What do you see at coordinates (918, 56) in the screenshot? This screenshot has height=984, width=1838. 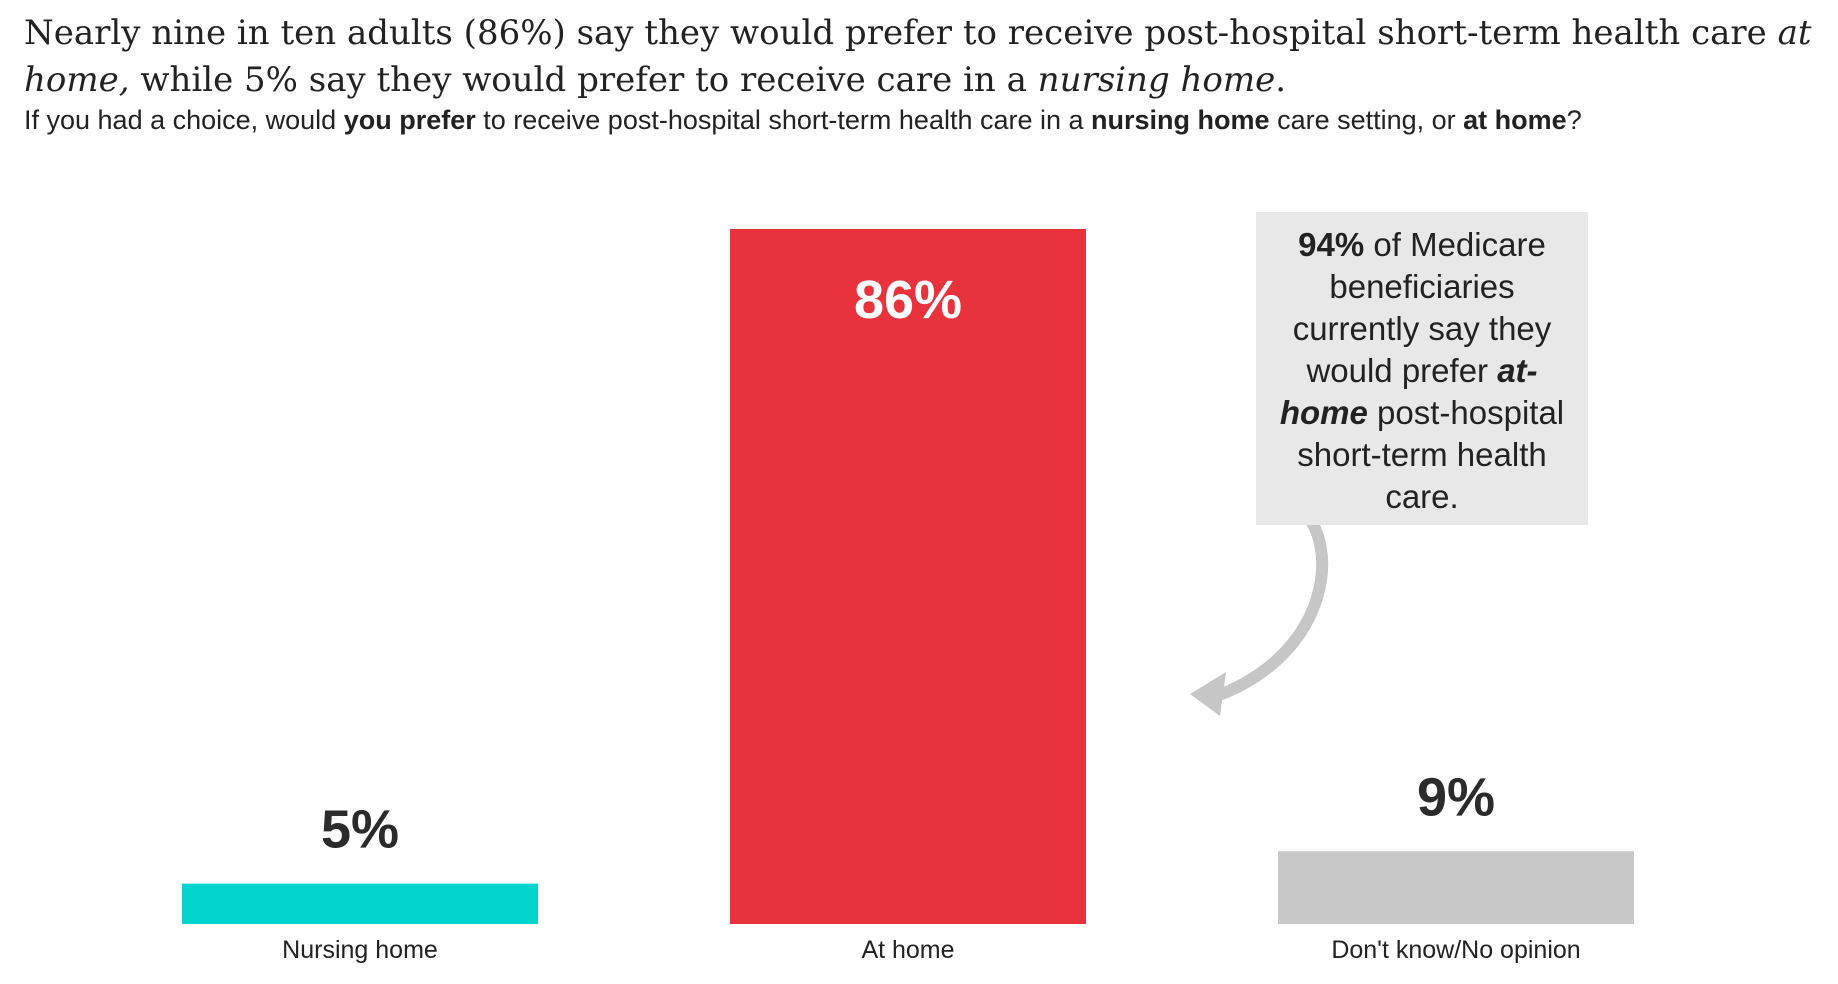 I see `title-emphasis-at-home: at home,` at bounding box center [918, 56].